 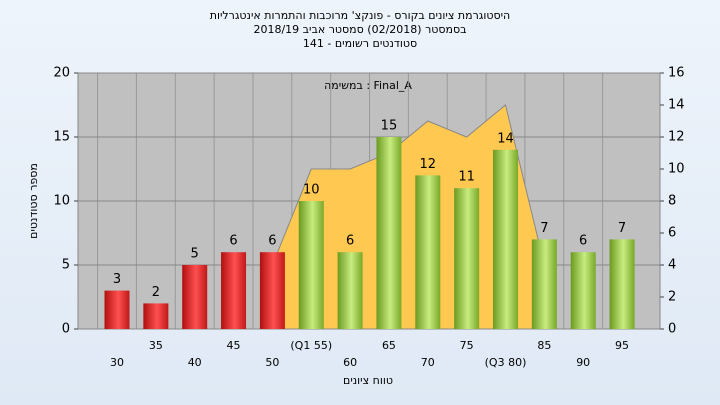 What do you see at coordinates (428, 362) in the screenshot?
I see `x-tick-label: 70` at bounding box center [428, 362].